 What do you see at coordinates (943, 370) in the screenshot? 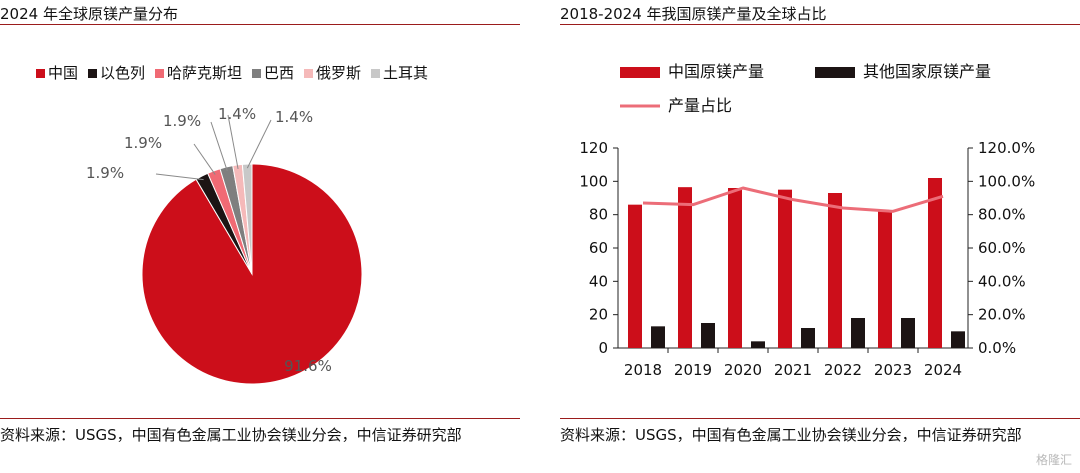
I see `x-tick-label: 2024` at bounding box center [943, 370].